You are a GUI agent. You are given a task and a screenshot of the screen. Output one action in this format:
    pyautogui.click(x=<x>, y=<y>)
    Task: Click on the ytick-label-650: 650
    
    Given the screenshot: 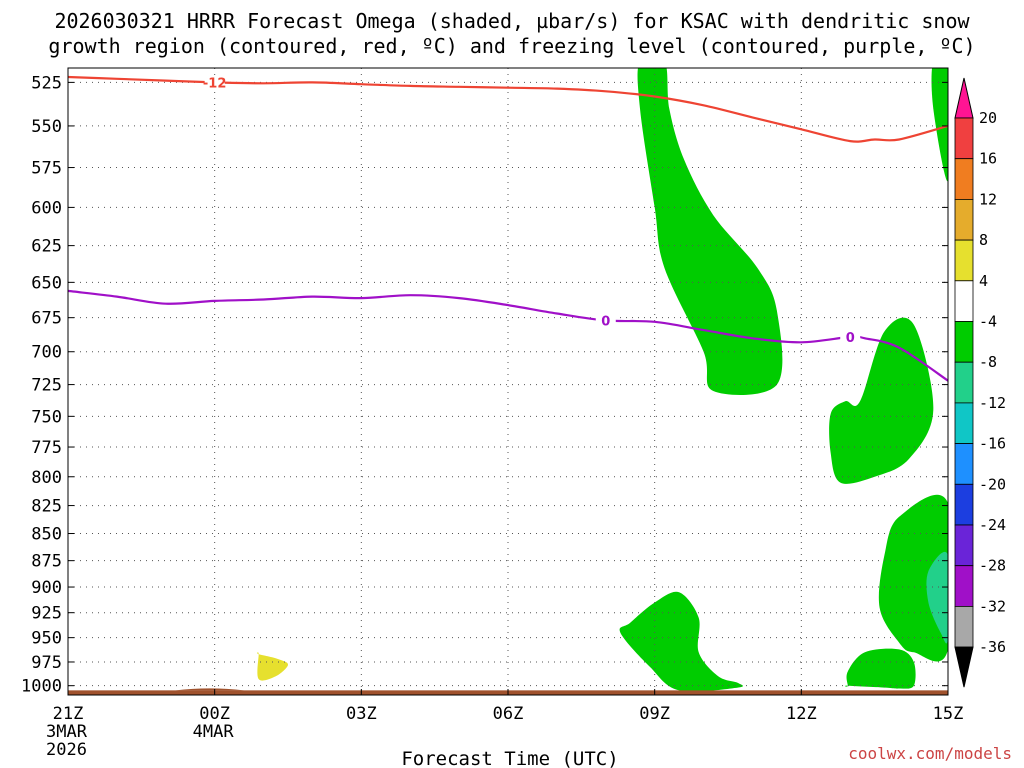 What is the action you would take?
    pyautogui.click(x=46, y=283)
    